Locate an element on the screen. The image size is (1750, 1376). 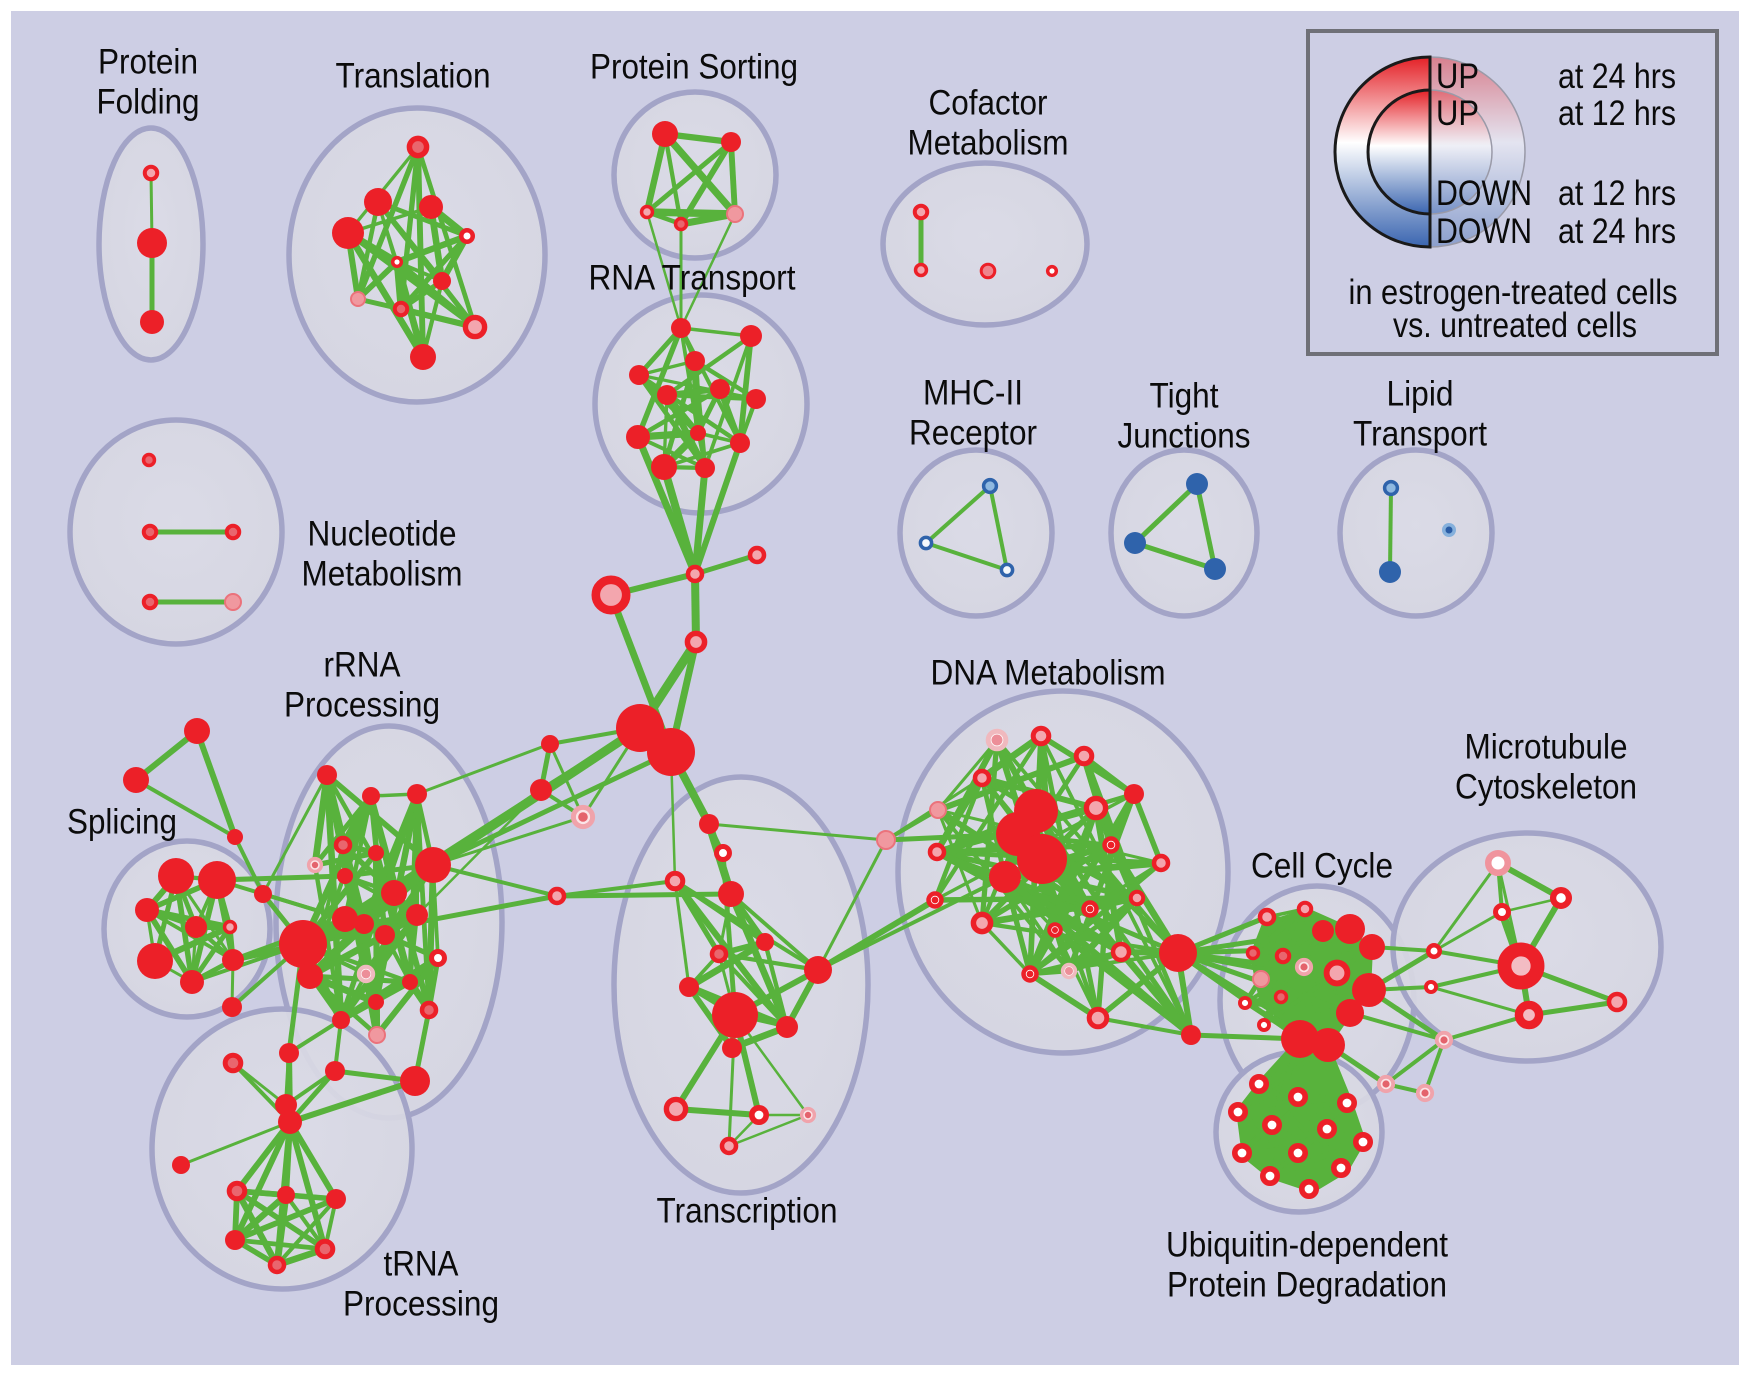
svg-text: Ubiquitin-dependent is located at coordinates (1307, 1245).